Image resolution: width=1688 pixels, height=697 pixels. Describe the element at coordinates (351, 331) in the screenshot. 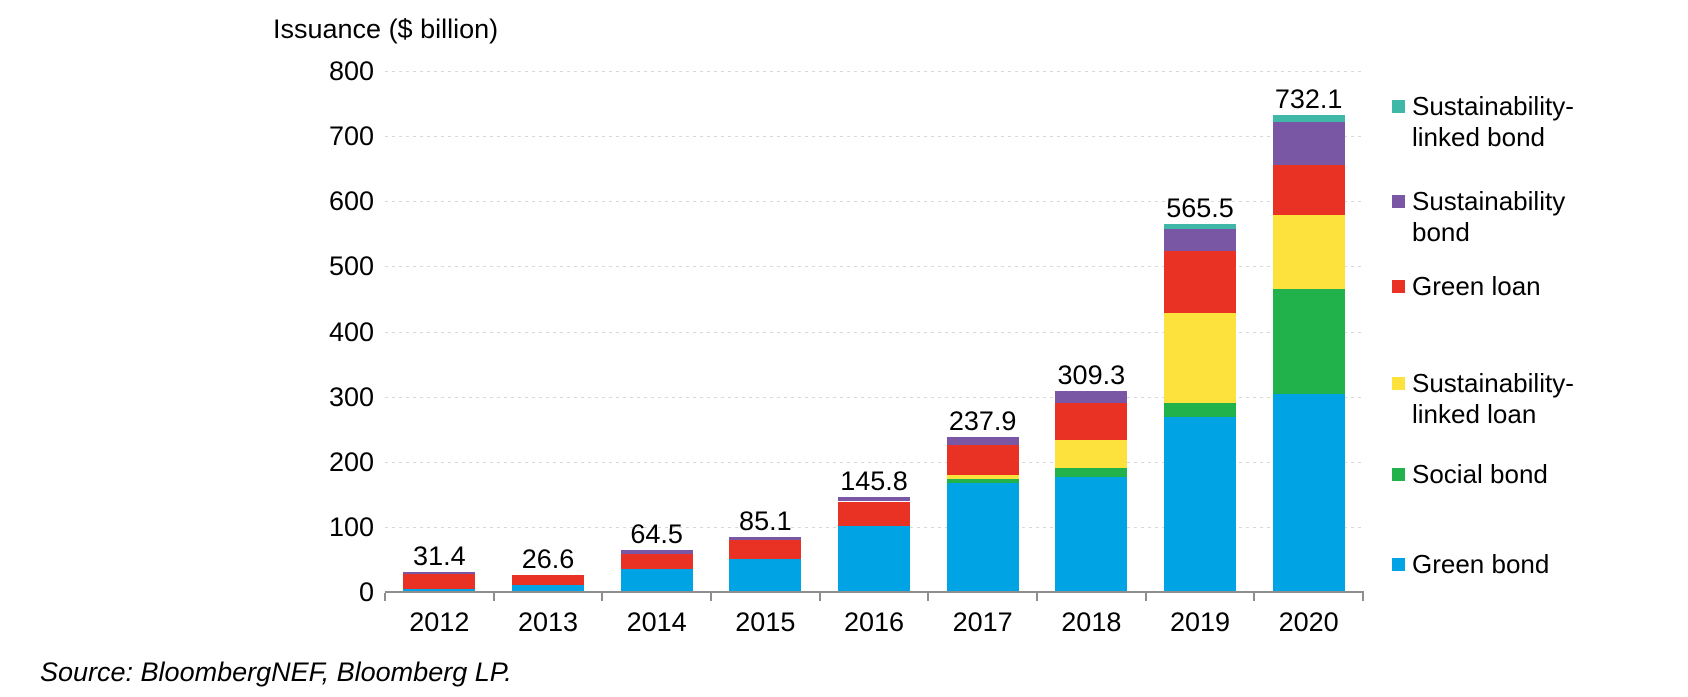

I see `y-tick-label: 400` at that location.